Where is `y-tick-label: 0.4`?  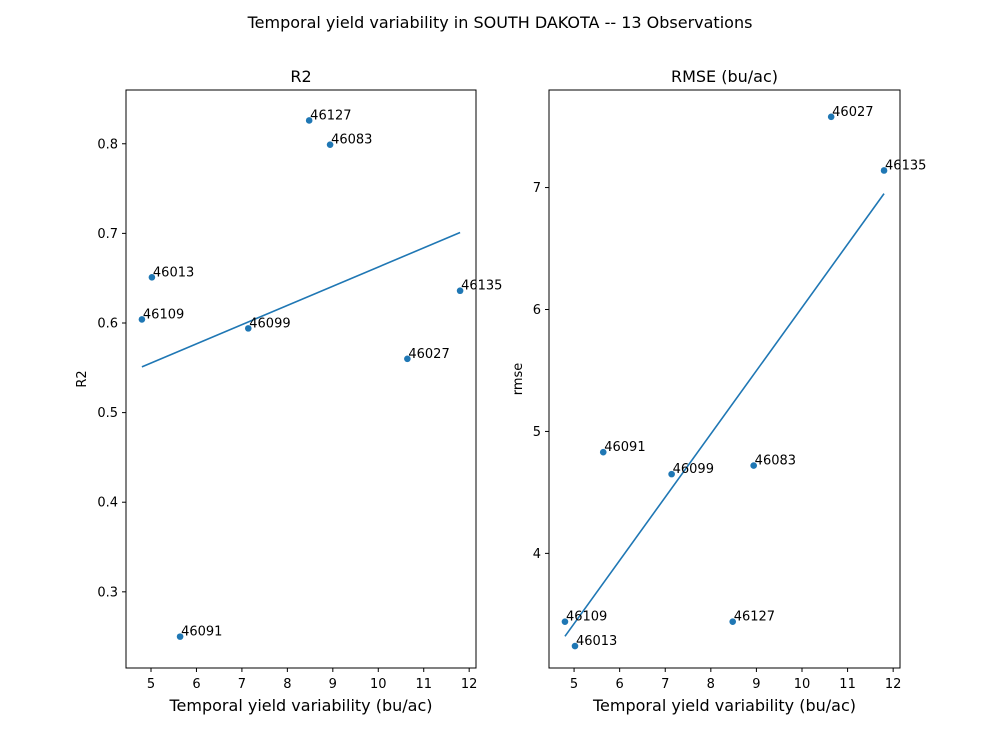 y-tick-label: 0.4 is located at coordinates (107, 503).